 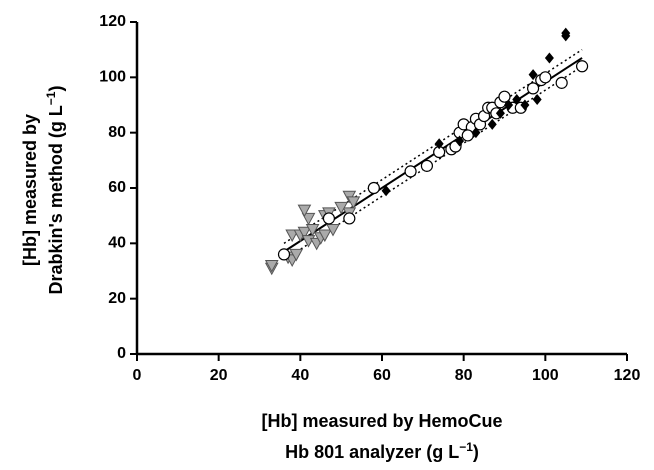 I want to click on y-label-text: Drabkin's method (g L, so click(x=56, y=199).